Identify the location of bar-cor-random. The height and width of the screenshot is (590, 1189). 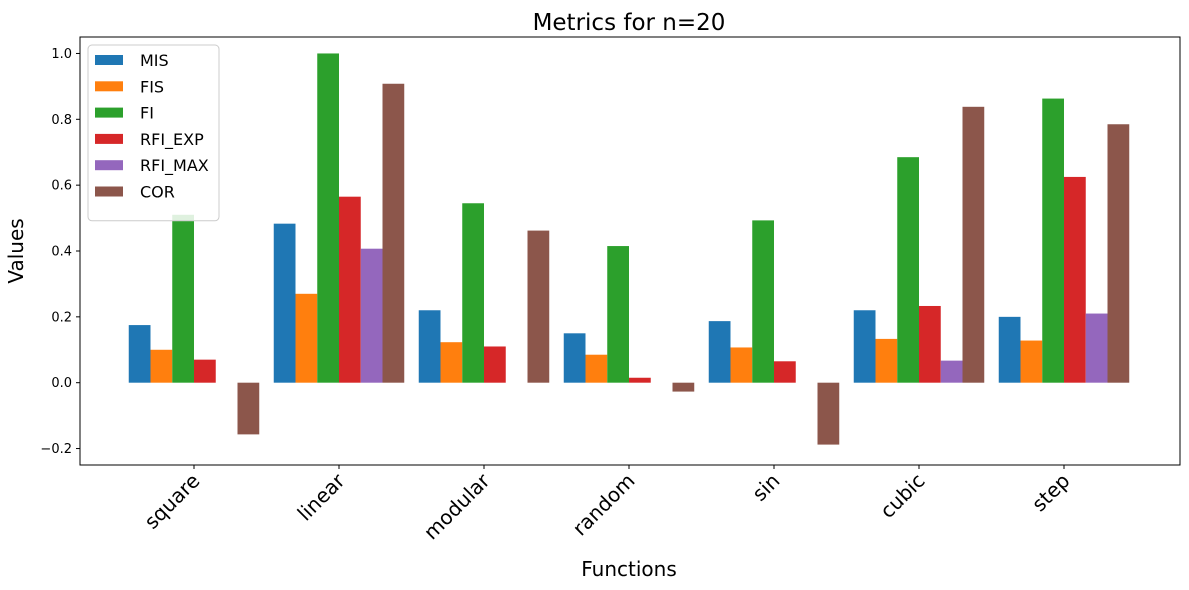
(683, 387).